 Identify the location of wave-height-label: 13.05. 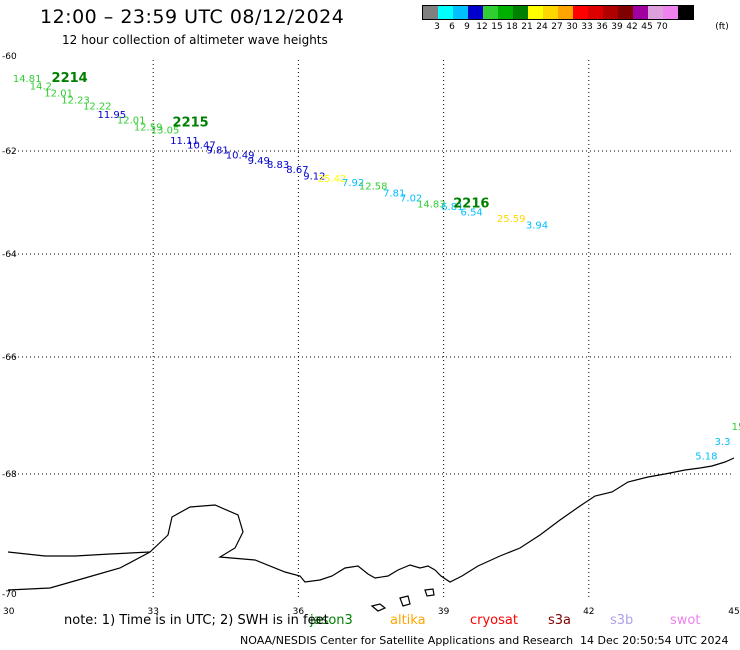
(165, 130).